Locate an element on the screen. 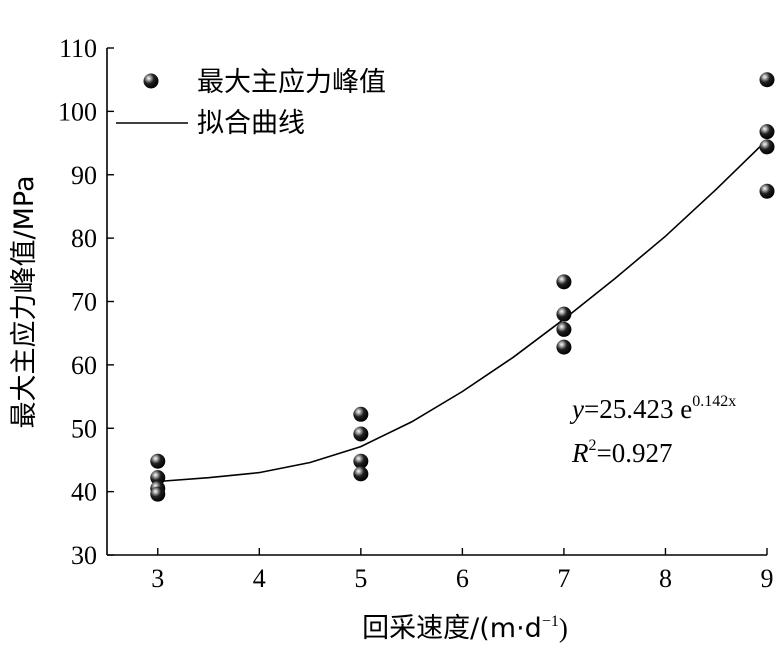  r2-value: =0.927 is located at coordinates (635, 453).